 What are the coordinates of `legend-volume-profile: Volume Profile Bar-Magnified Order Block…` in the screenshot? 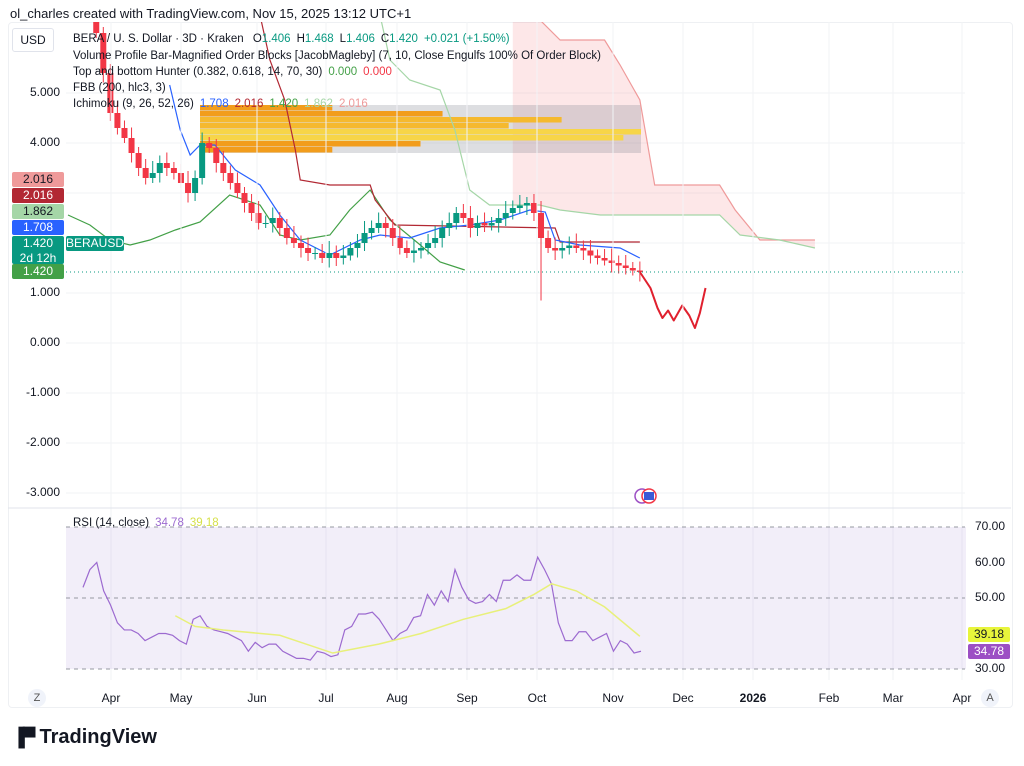 It's located at (337, 56).